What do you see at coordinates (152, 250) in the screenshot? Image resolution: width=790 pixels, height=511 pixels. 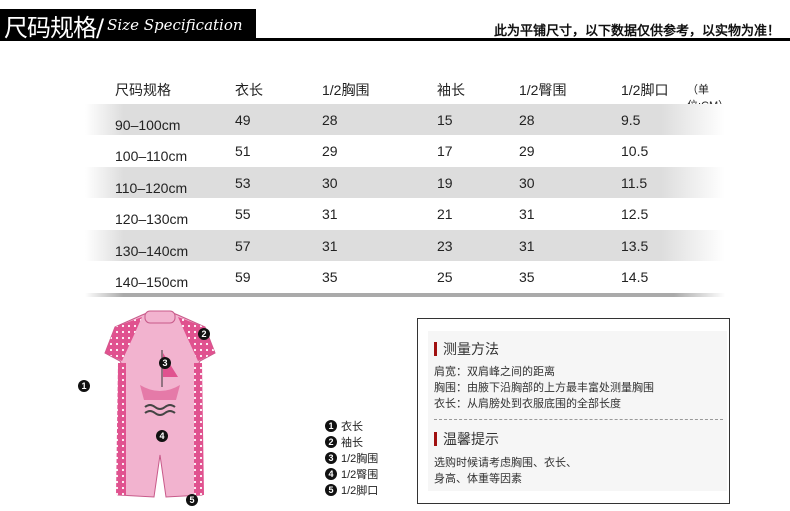 I see `table-cell: 130–140cm` at bounding box center [152, 250].